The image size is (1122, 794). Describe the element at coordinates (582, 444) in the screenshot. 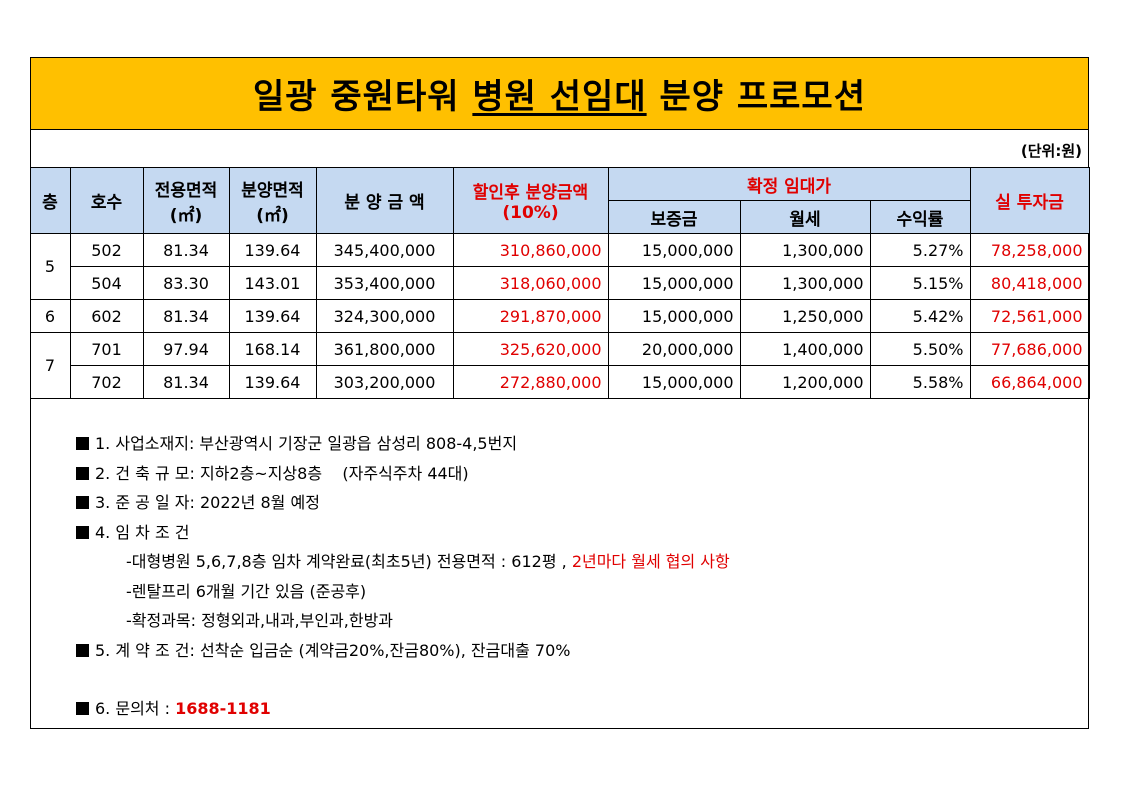

I see `note-location: 1. 사업소재지: 부산광역시 기장군 일광읍 삼성리 808-4,5번지` at that location.